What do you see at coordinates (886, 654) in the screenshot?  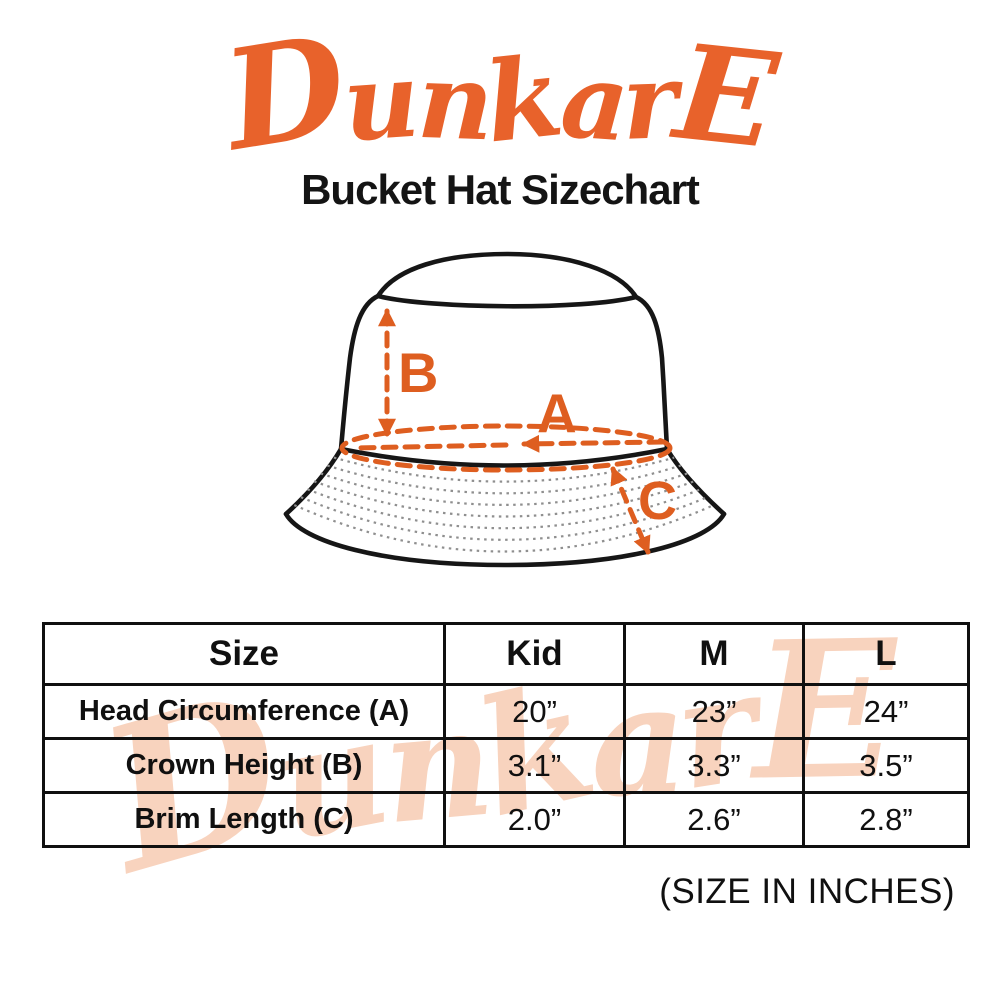 I see `col-header-l: L` at bounding box center [886, 654].